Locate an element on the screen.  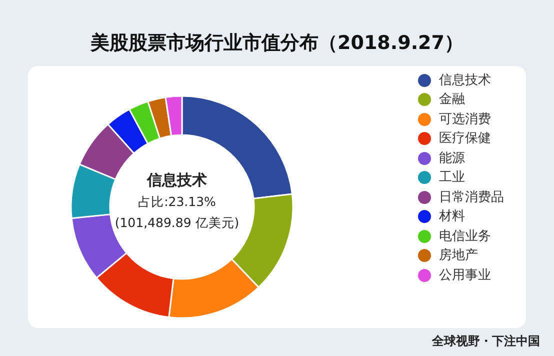
legend-label: 金融 is located at coordinates (452, 100).